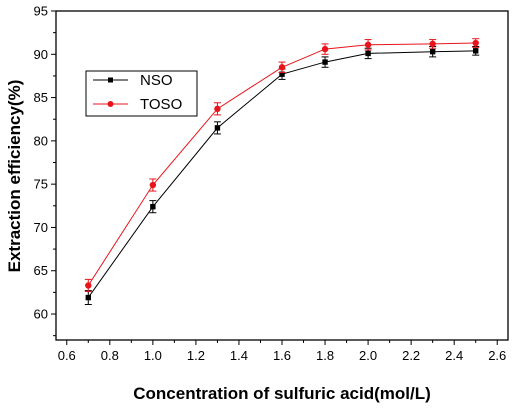 The height and width of the screenshot is (409, 526). I want to click on x-tick-label: 1.0, so click(153, 355).